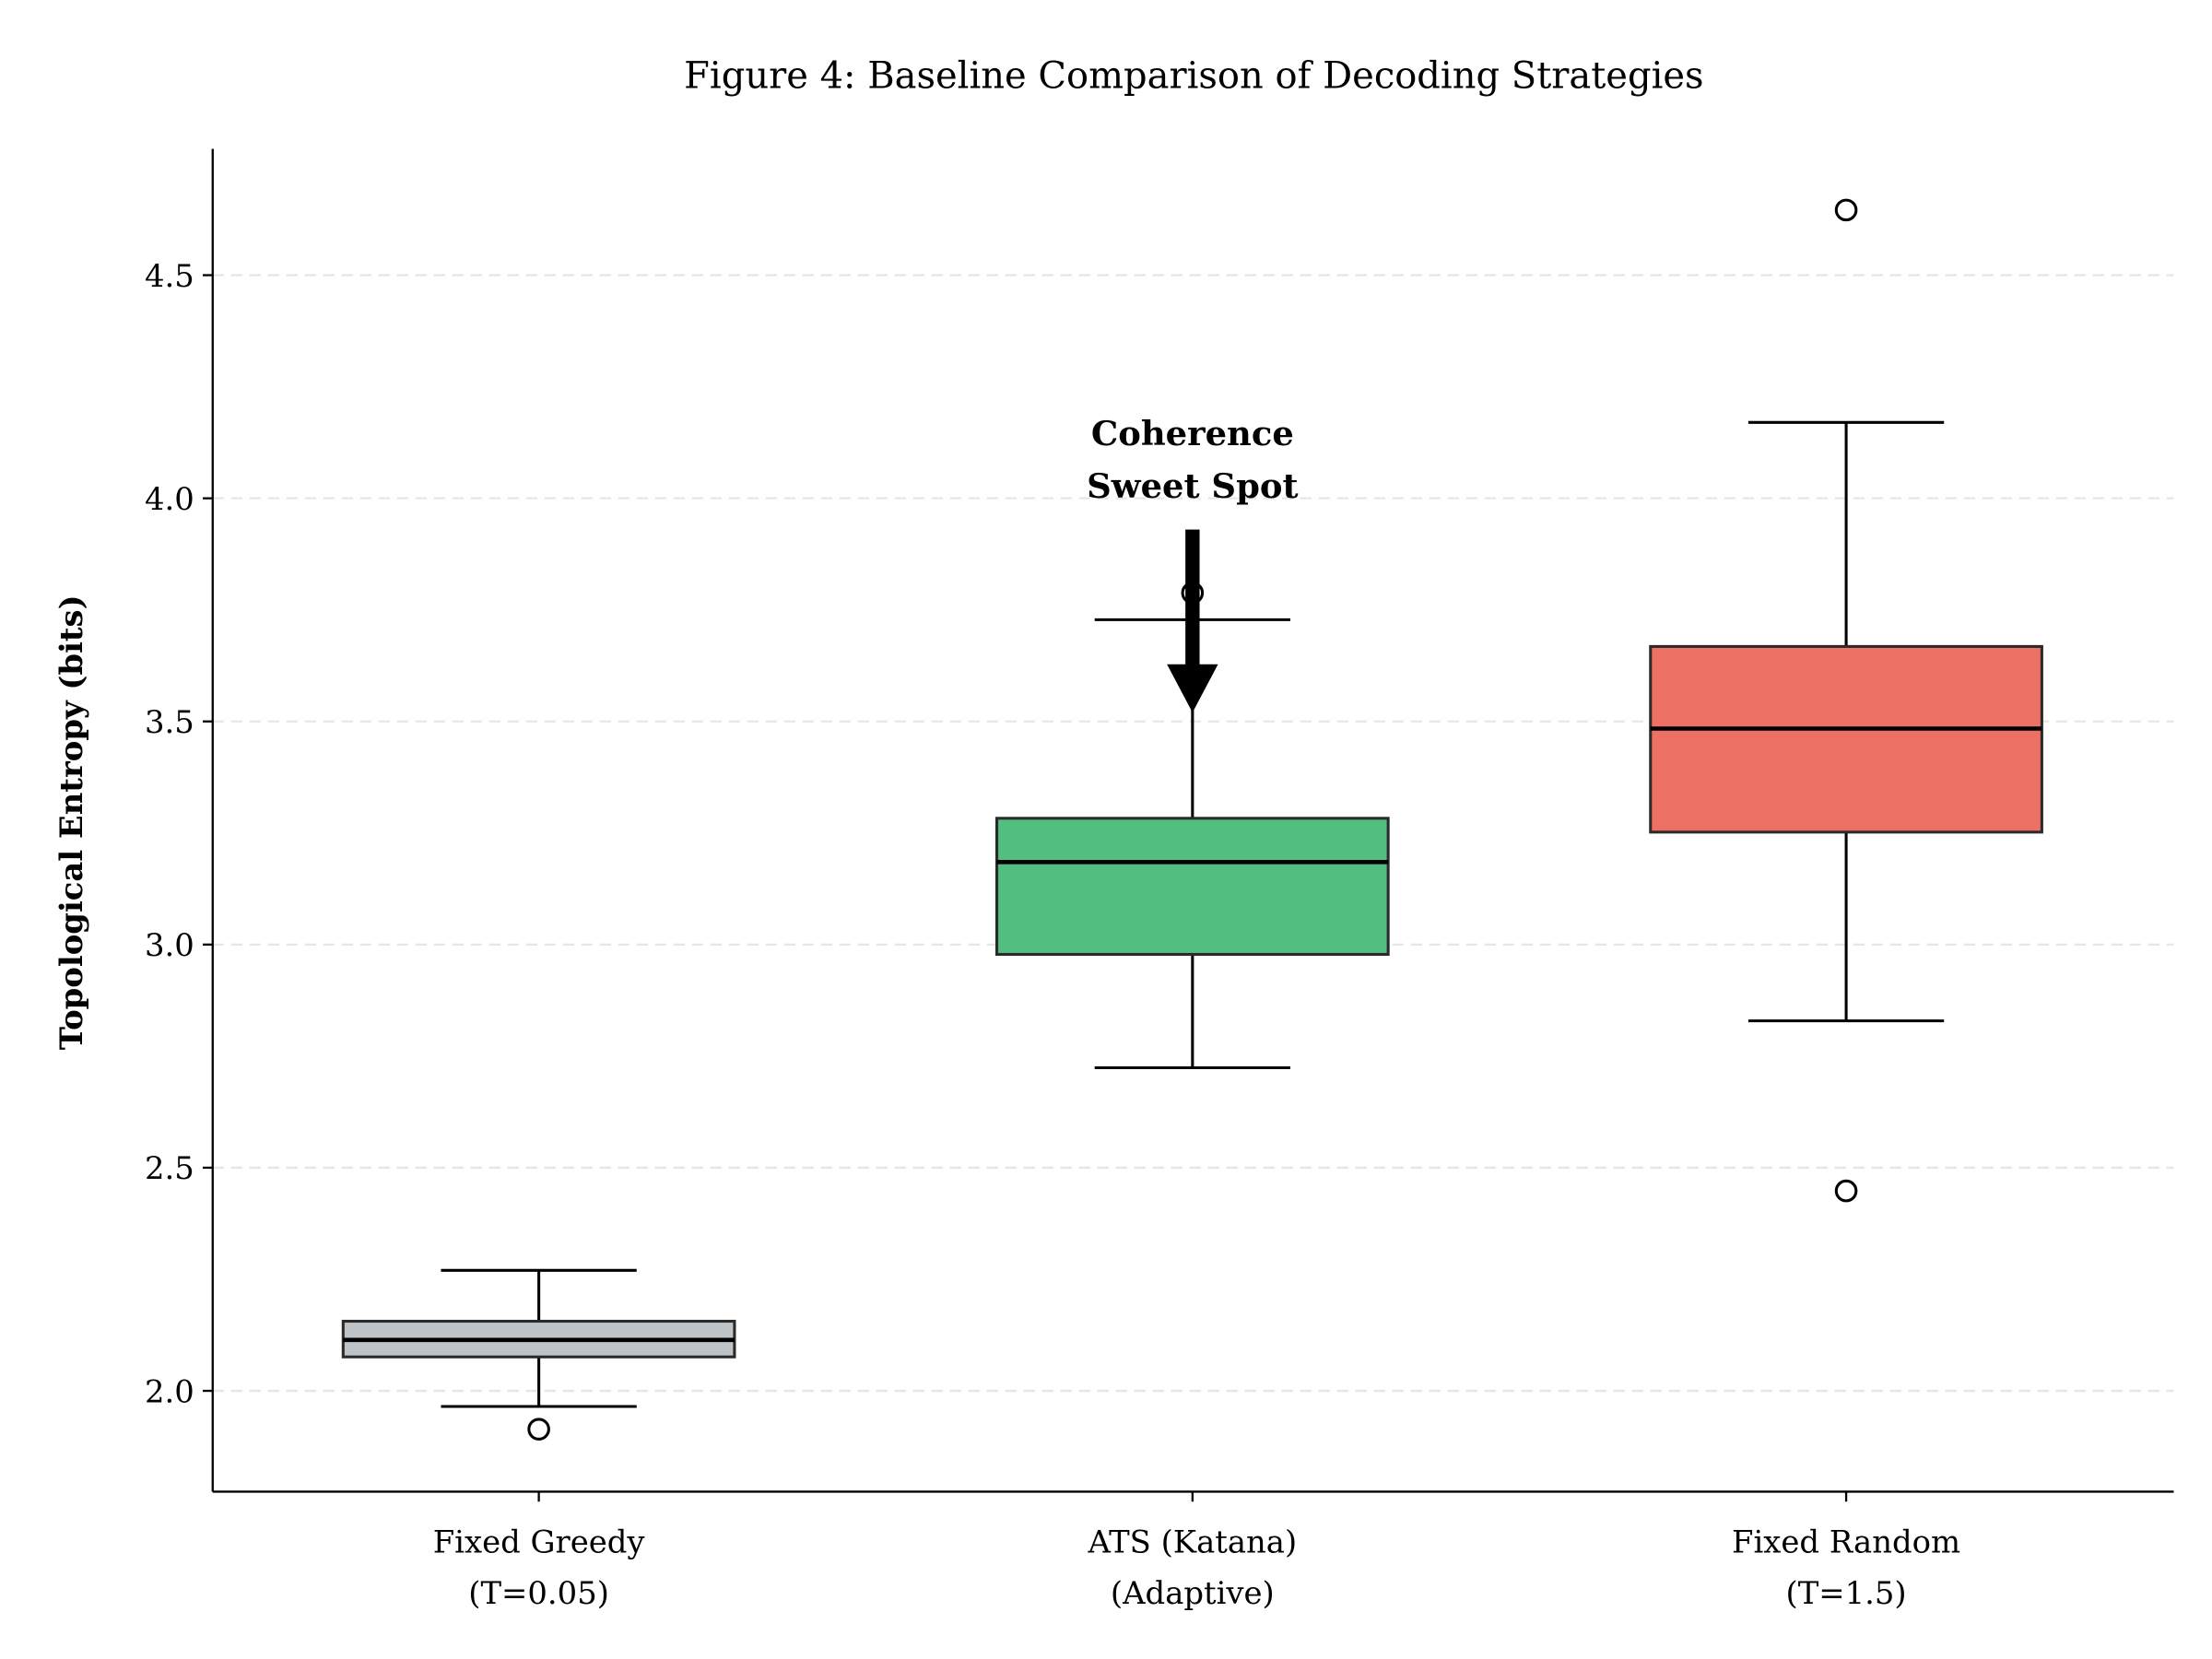  What do you see at coordinates (169, 499) in the screenshot?
I see `y-tick-label: 4.0` at bounding box center [169, 499].